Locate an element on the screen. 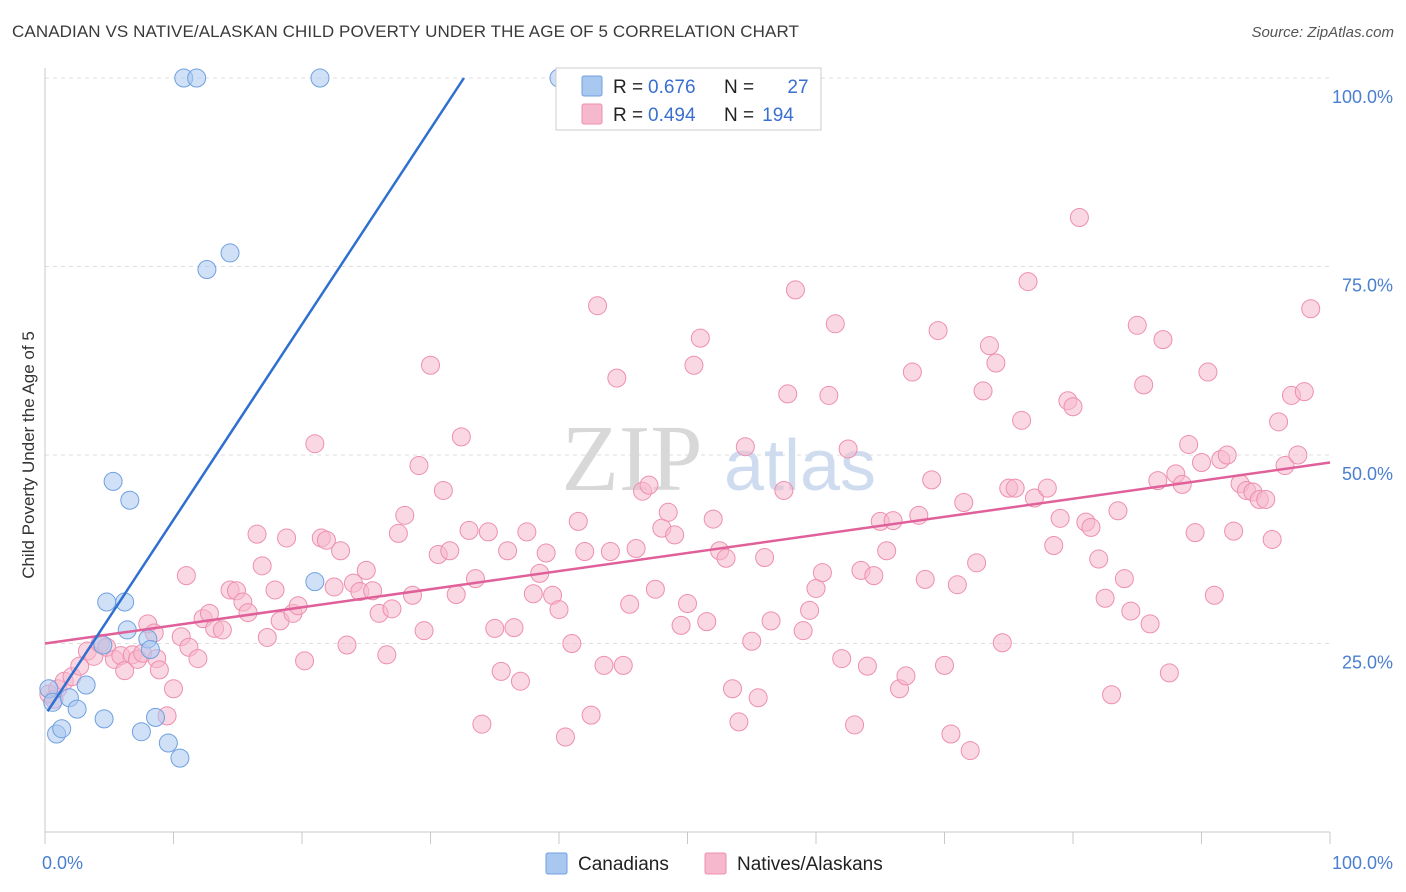 This screenshot has width=1406, height=892. x-tick-label: 100.0% is located at coordinates (1362, 863).